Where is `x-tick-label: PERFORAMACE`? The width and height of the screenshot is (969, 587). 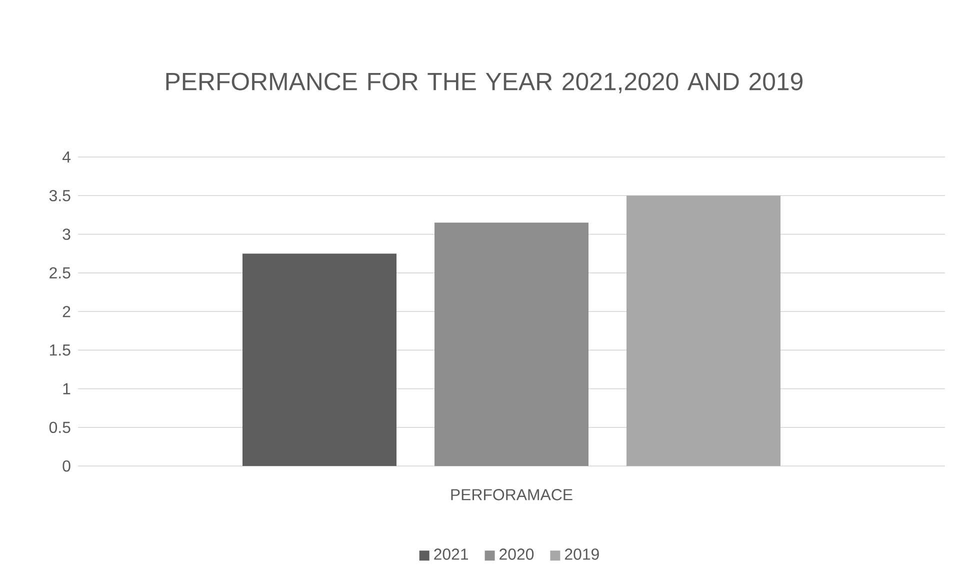 x-tick-label: PERFORAMACE is located at coordinates (511, 494).